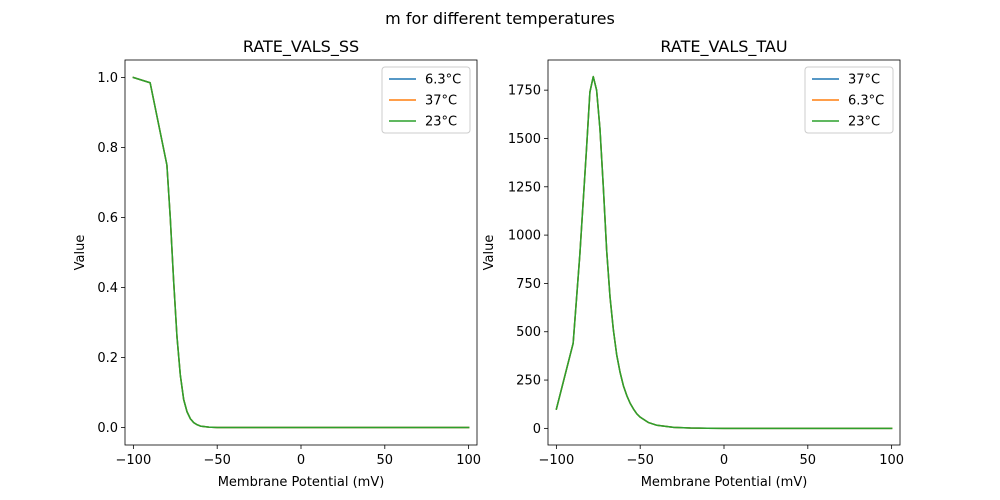 The image size is (1000, 500). What do you see at coordinates (528, 332) in the screenshot?
I see `y-tick-label: 500` at bounding box center [528, 332].